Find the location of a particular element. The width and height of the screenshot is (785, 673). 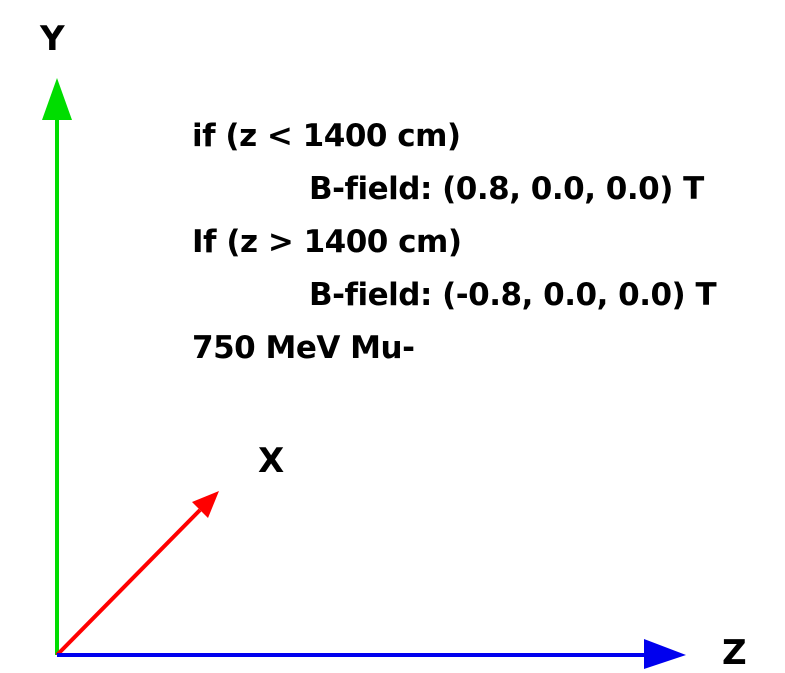

y-axis-label: Y is located at coordinates (52, 39).